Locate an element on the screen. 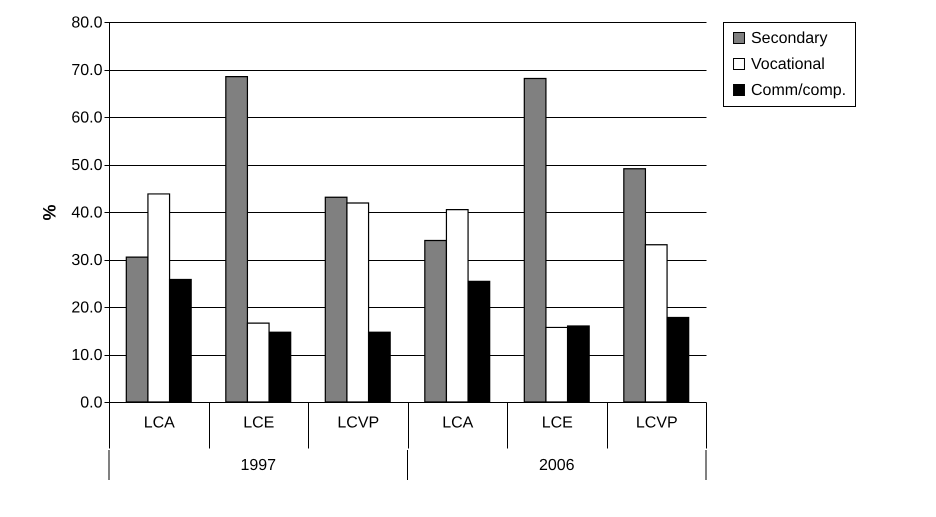 This screenshot has height=517, width=936. y-tick-label: 80.0 is located at coordinates (87, 23).